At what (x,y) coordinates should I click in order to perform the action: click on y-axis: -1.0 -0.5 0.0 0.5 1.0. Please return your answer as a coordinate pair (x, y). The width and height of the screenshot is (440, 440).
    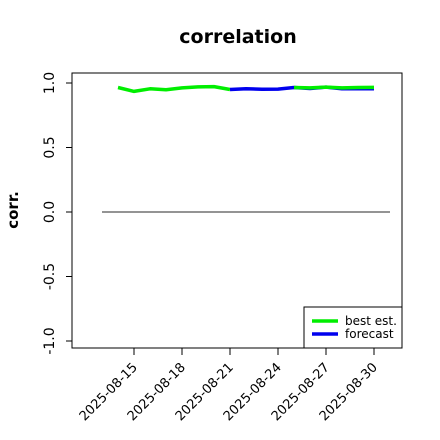
    Looking at the image, I should click on (57, 213).